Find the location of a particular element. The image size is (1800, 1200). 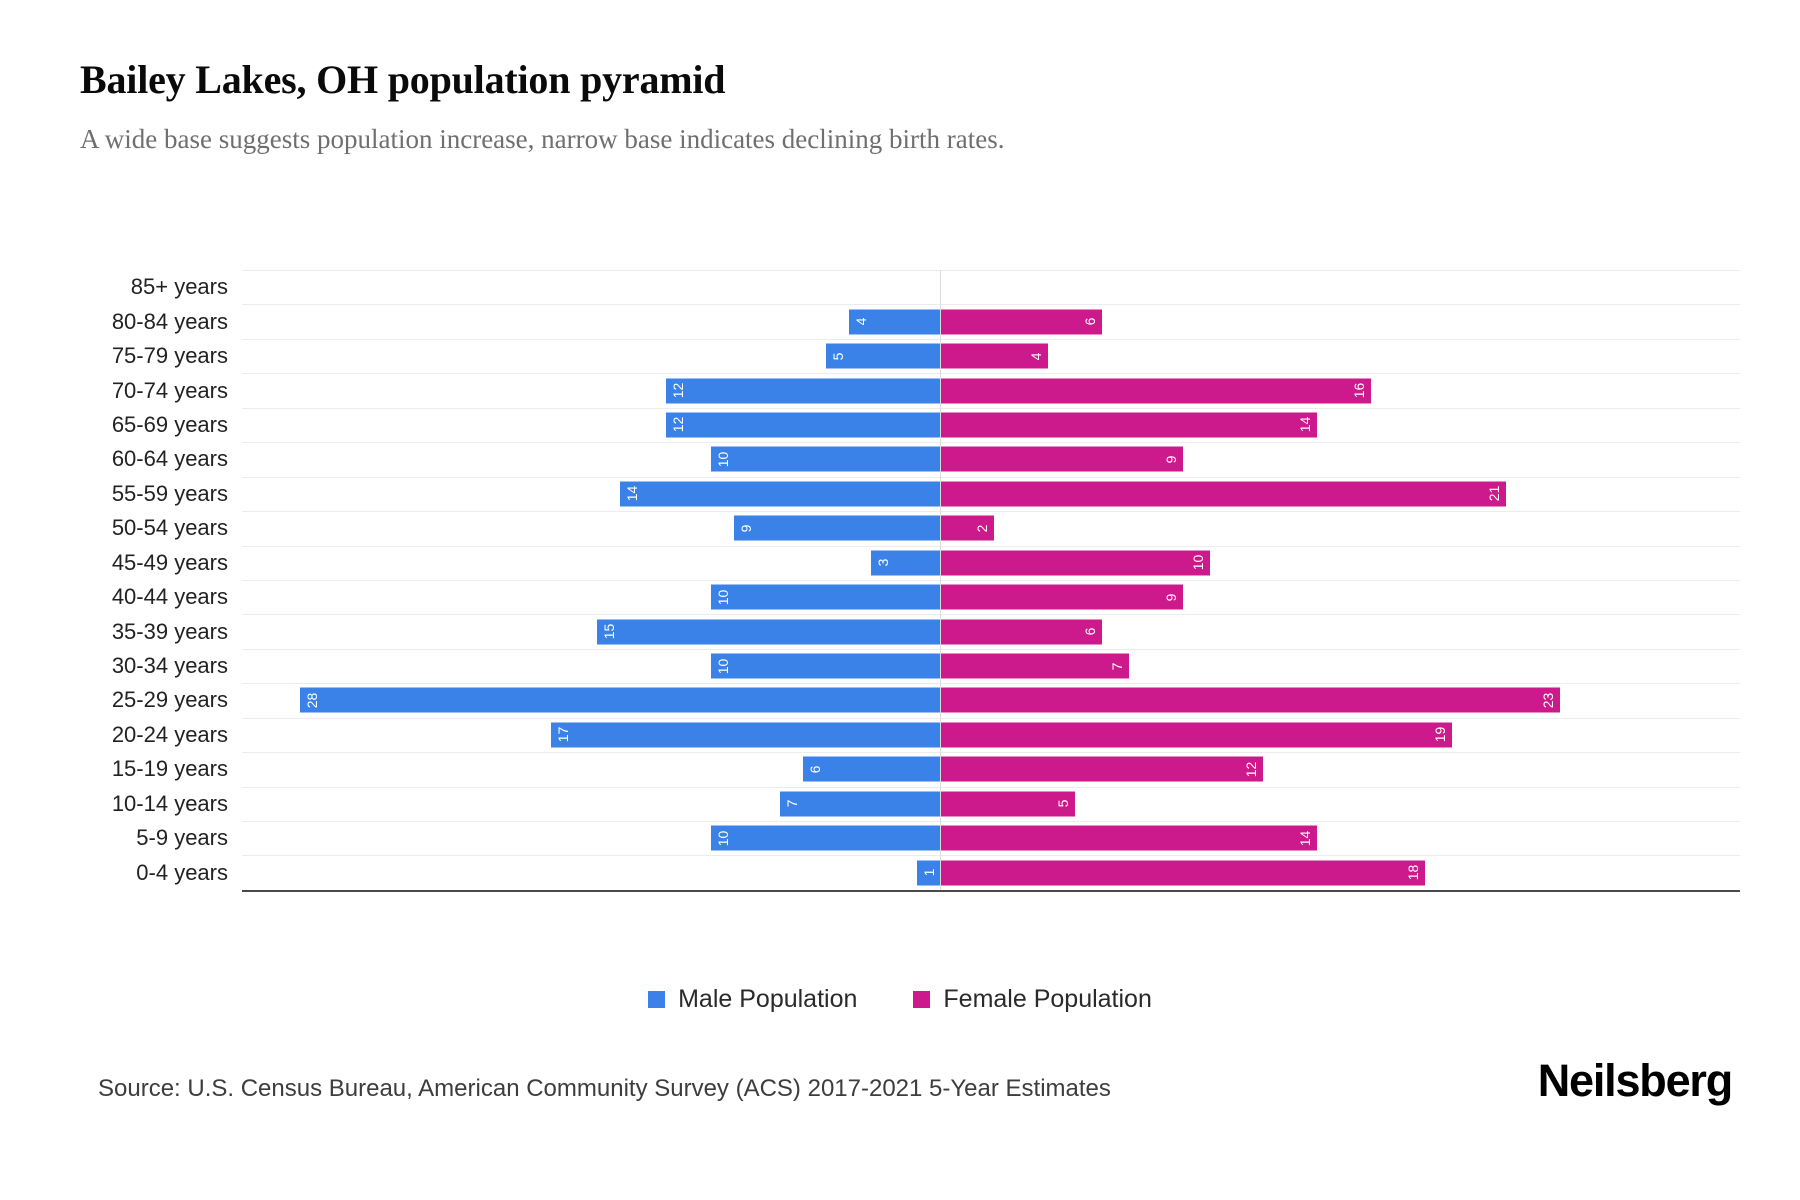

bar-value-label: 17 is located at coordinates (563, 735).